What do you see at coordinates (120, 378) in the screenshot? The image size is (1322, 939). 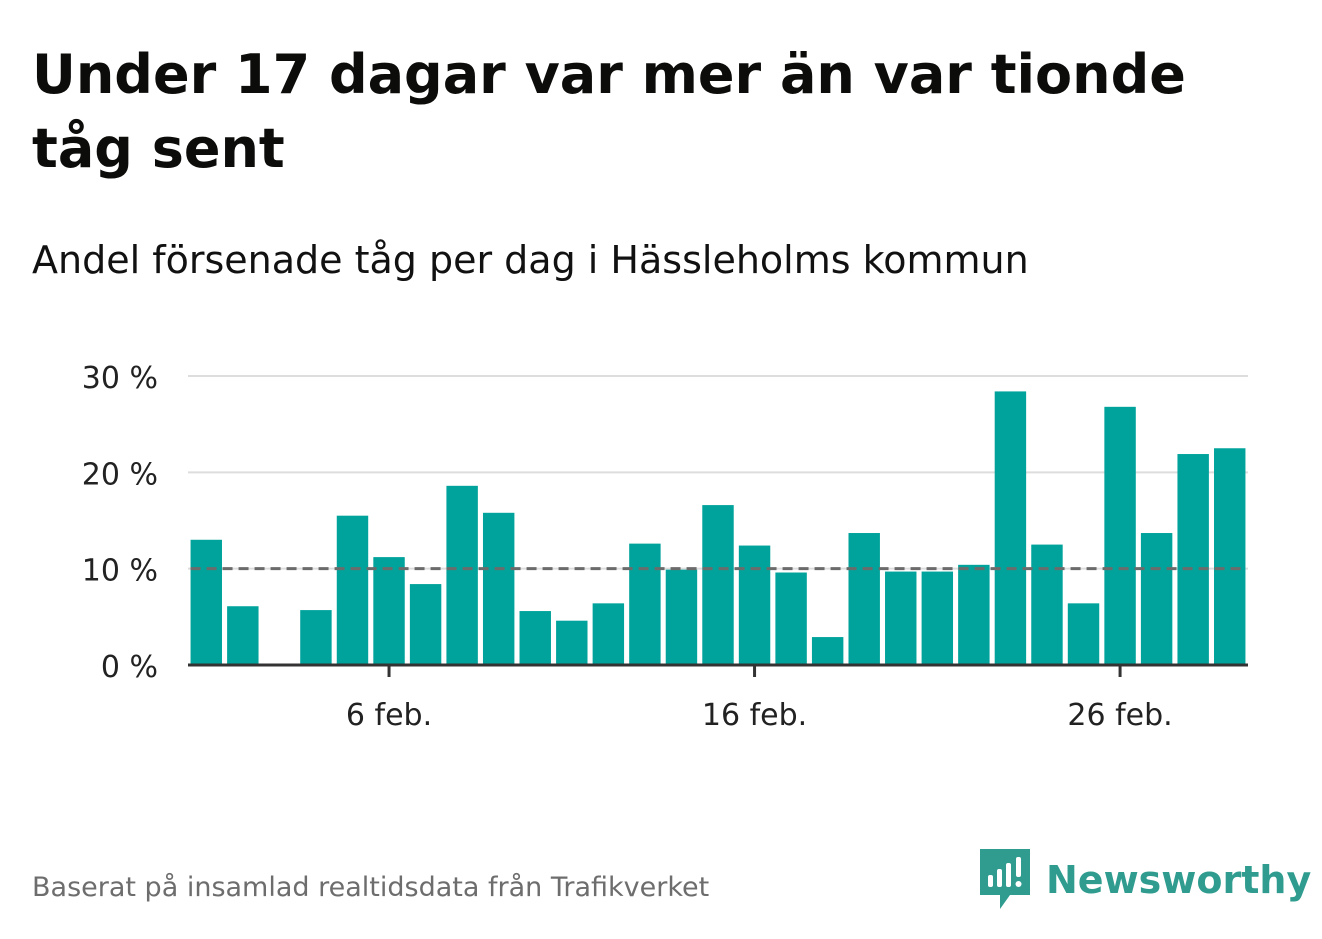 I see `y-tick-label: 30 %` at bounding box center [120, 378].